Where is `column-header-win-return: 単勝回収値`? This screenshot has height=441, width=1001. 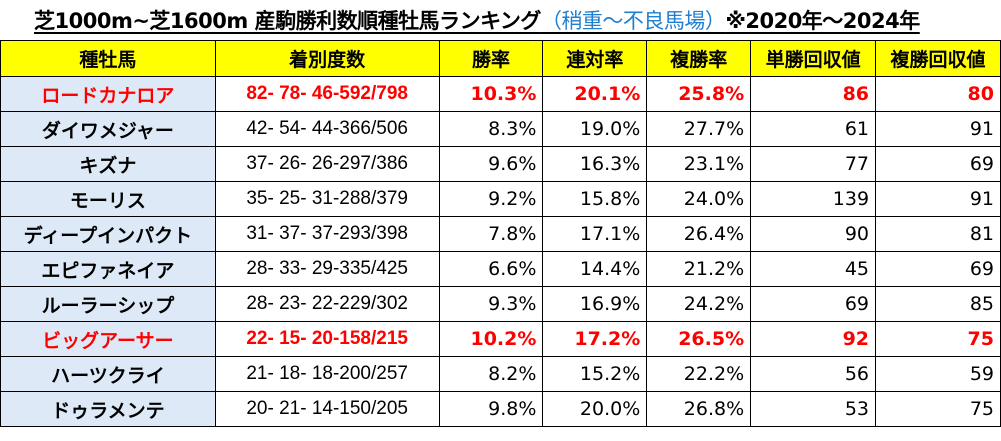
column-header-win-return: 単勝回収値 is located at coordinates (813, 58).